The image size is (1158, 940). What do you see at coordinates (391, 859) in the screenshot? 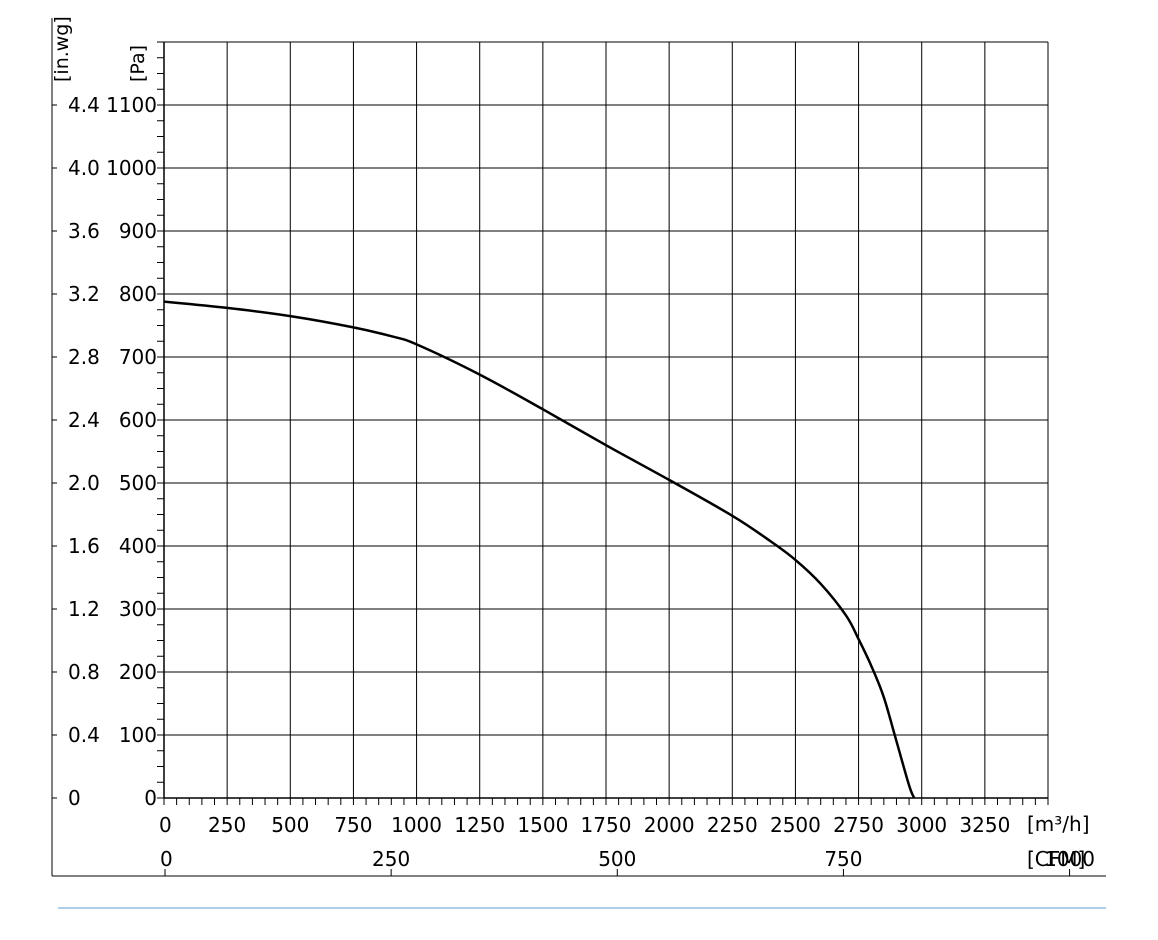
I see `cfm-tick-label: 250` at bounding box center [391, 859].